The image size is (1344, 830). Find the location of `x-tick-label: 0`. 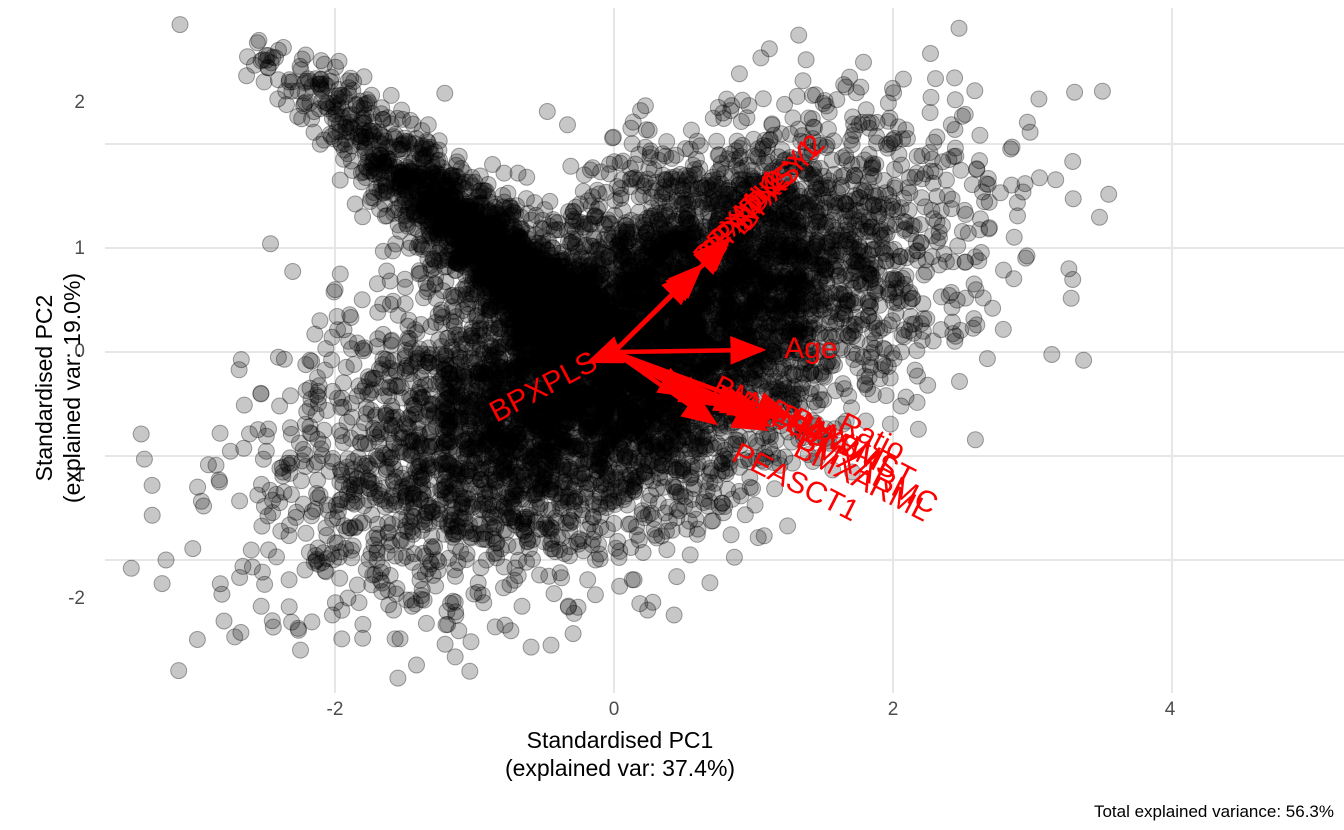

x-tick-label: 0 is located at coordinates (614, 709).